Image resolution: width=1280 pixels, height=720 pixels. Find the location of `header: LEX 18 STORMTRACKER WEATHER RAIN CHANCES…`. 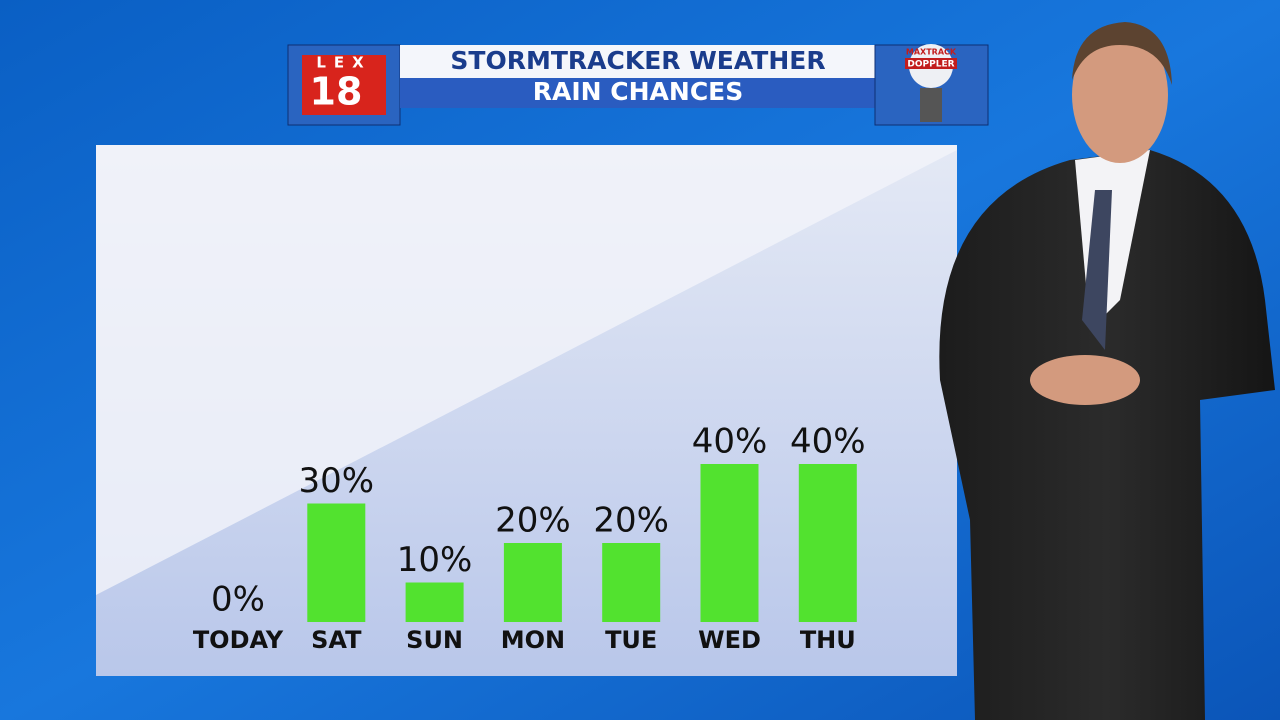

header: LEX 18 STORMTRACKER WEATHER RAIN CHANCES… is located at coordinates (638, 85).